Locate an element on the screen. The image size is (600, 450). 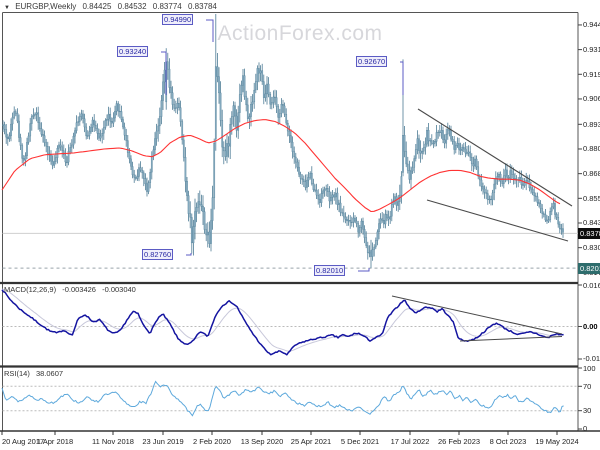
symbol-period-label: EURGBP,Weekly is located at coordinates (46, 6).